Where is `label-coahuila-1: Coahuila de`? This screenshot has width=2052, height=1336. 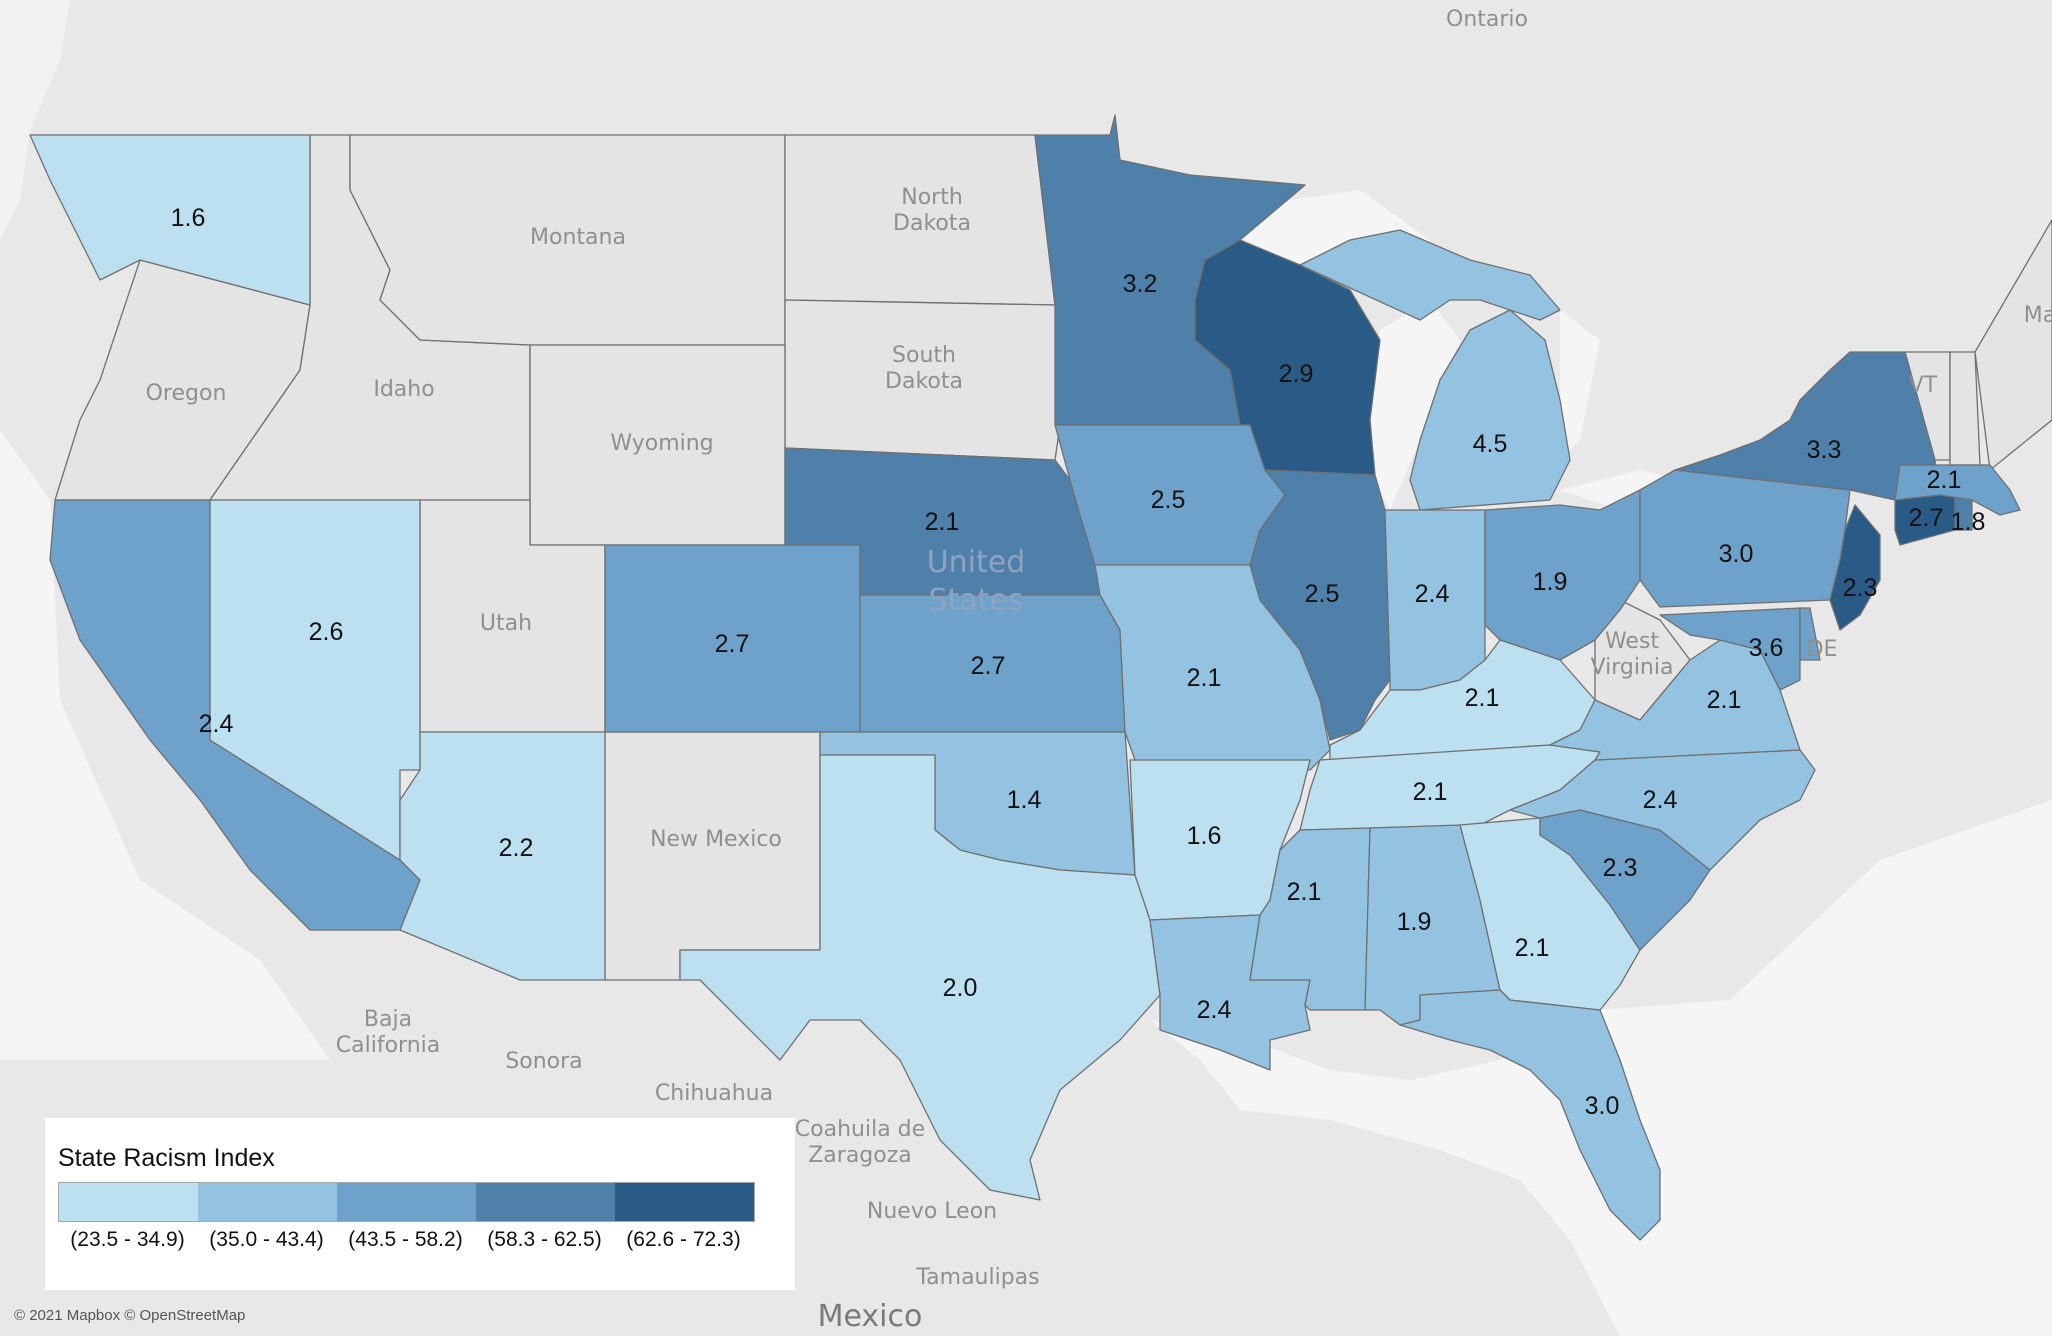
label-coahuila-1: Coahuila de is located at coordinates (860, 1129).